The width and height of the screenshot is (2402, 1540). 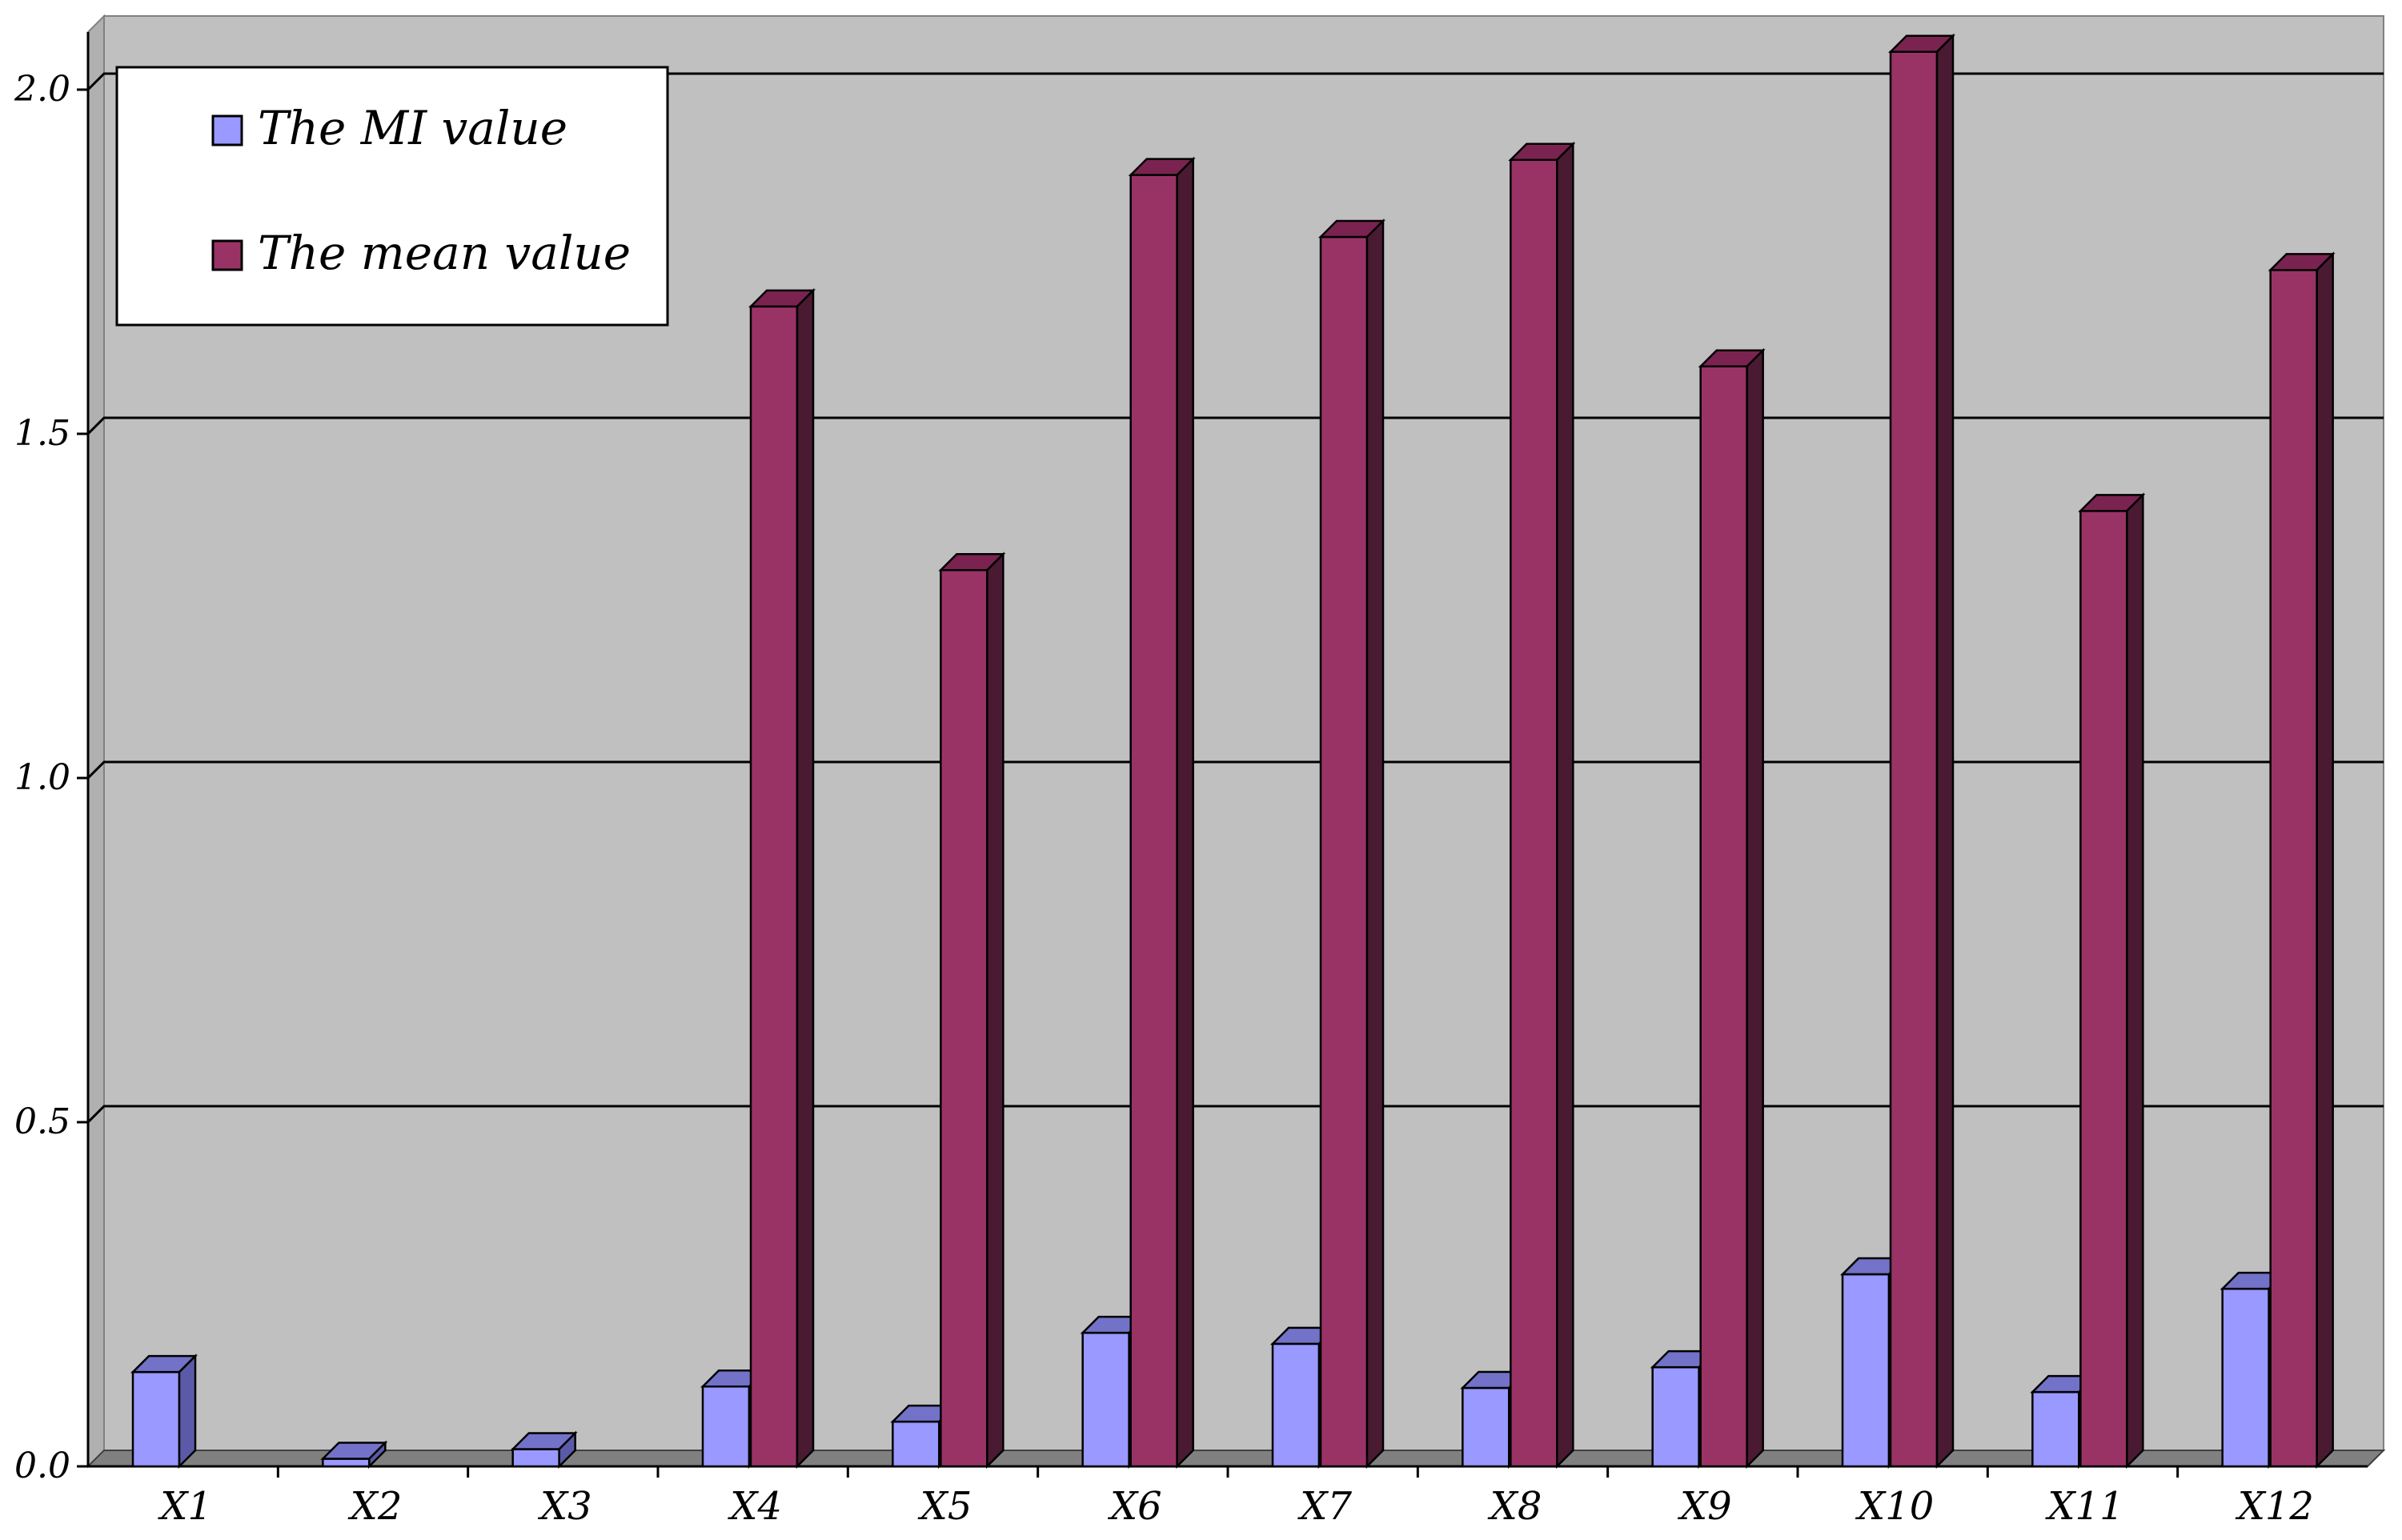 I want to click on x-tick-label: X12, so click(x=2275, y=1506).